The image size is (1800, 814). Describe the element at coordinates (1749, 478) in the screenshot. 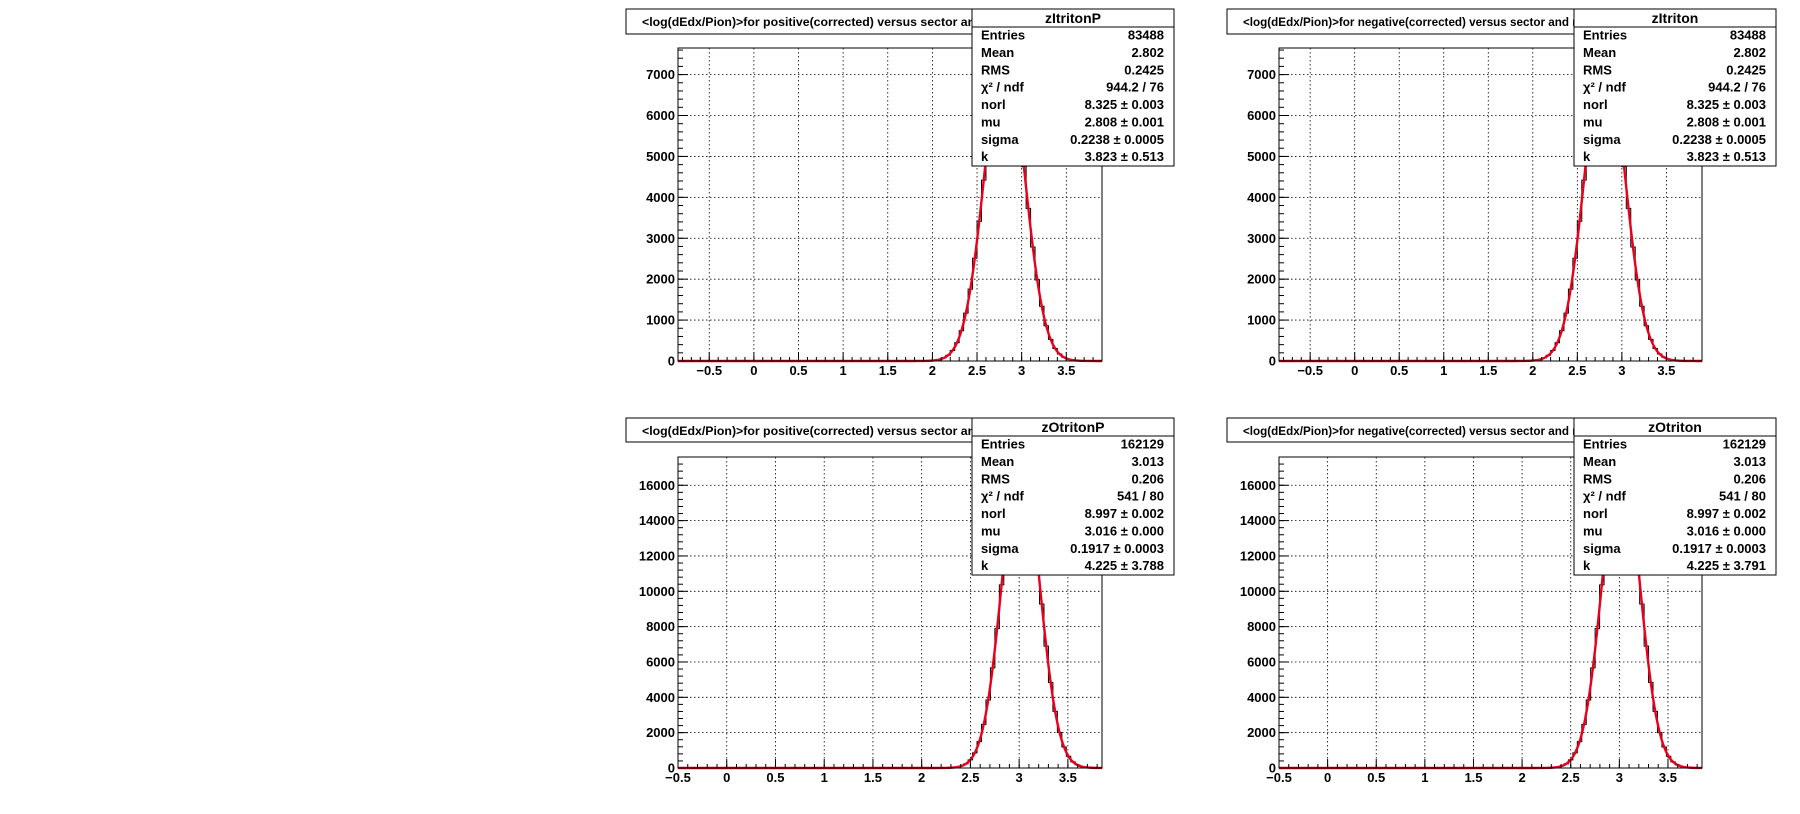

I see `stat-value: 0.206` at that location.